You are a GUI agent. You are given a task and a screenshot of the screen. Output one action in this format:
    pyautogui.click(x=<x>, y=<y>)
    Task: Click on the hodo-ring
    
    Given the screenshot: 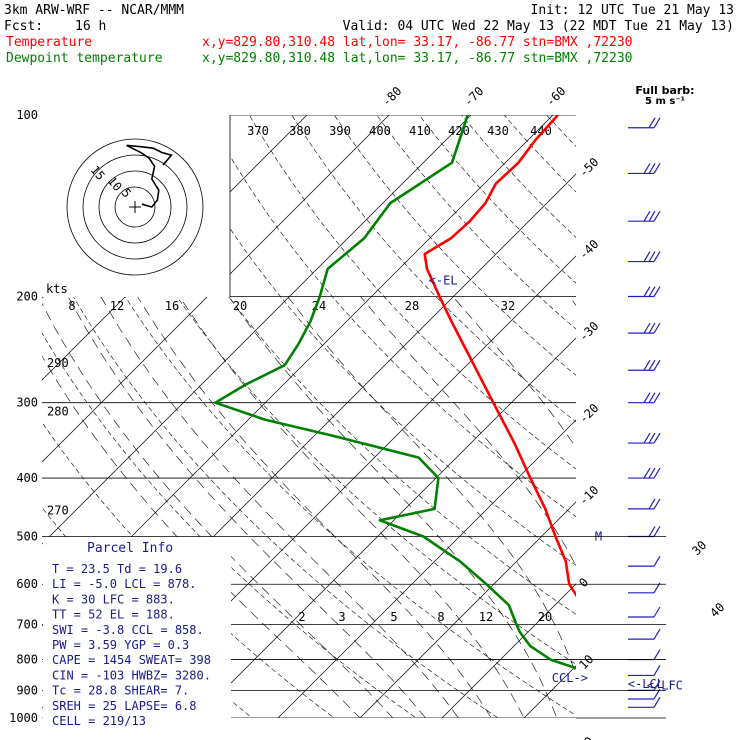 What is the action you would take?
    pyautogui.click(x=135, y=207)
    